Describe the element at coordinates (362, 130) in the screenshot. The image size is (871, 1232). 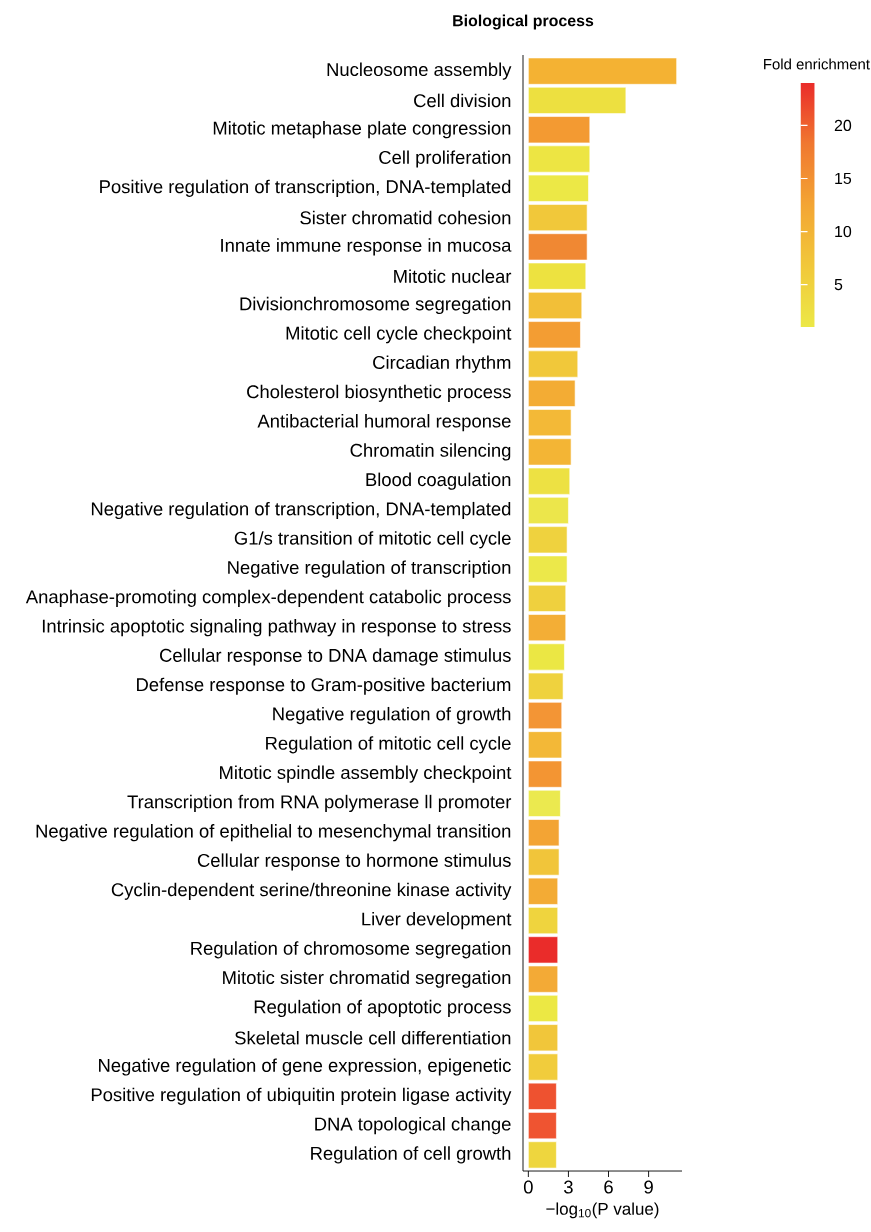
I see `y-tick-label: Mitotic metaphase plate congression` at that location.